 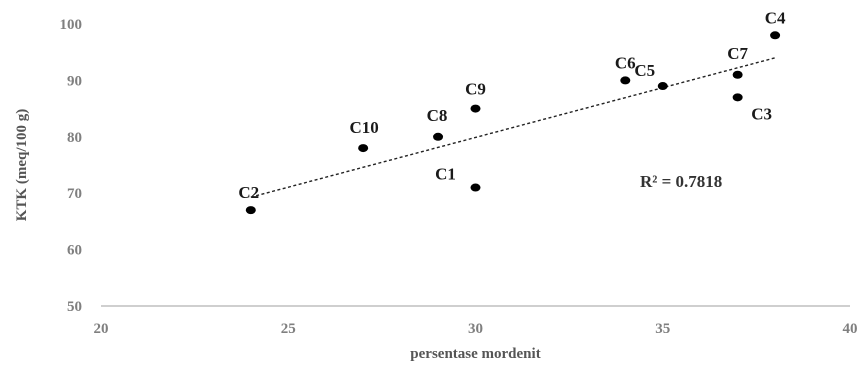 I want to click on point-label: C1, so click(x=445, y=174).